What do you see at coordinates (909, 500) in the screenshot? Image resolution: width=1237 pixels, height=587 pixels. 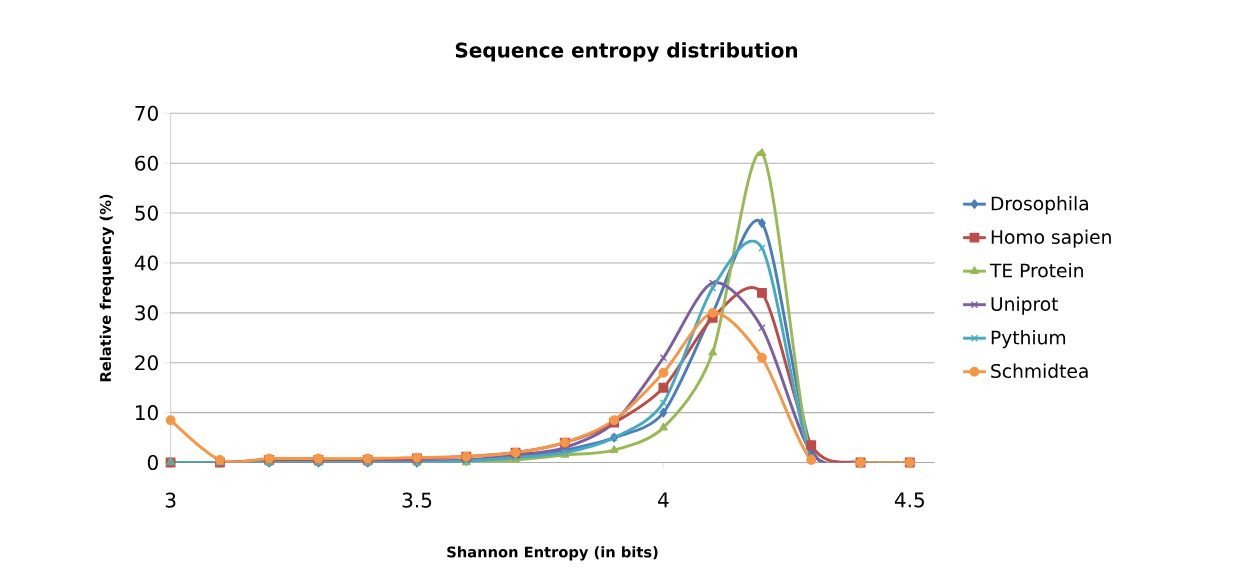 I see `x-tick-label: 4.5` at bounding box center [909, 500].